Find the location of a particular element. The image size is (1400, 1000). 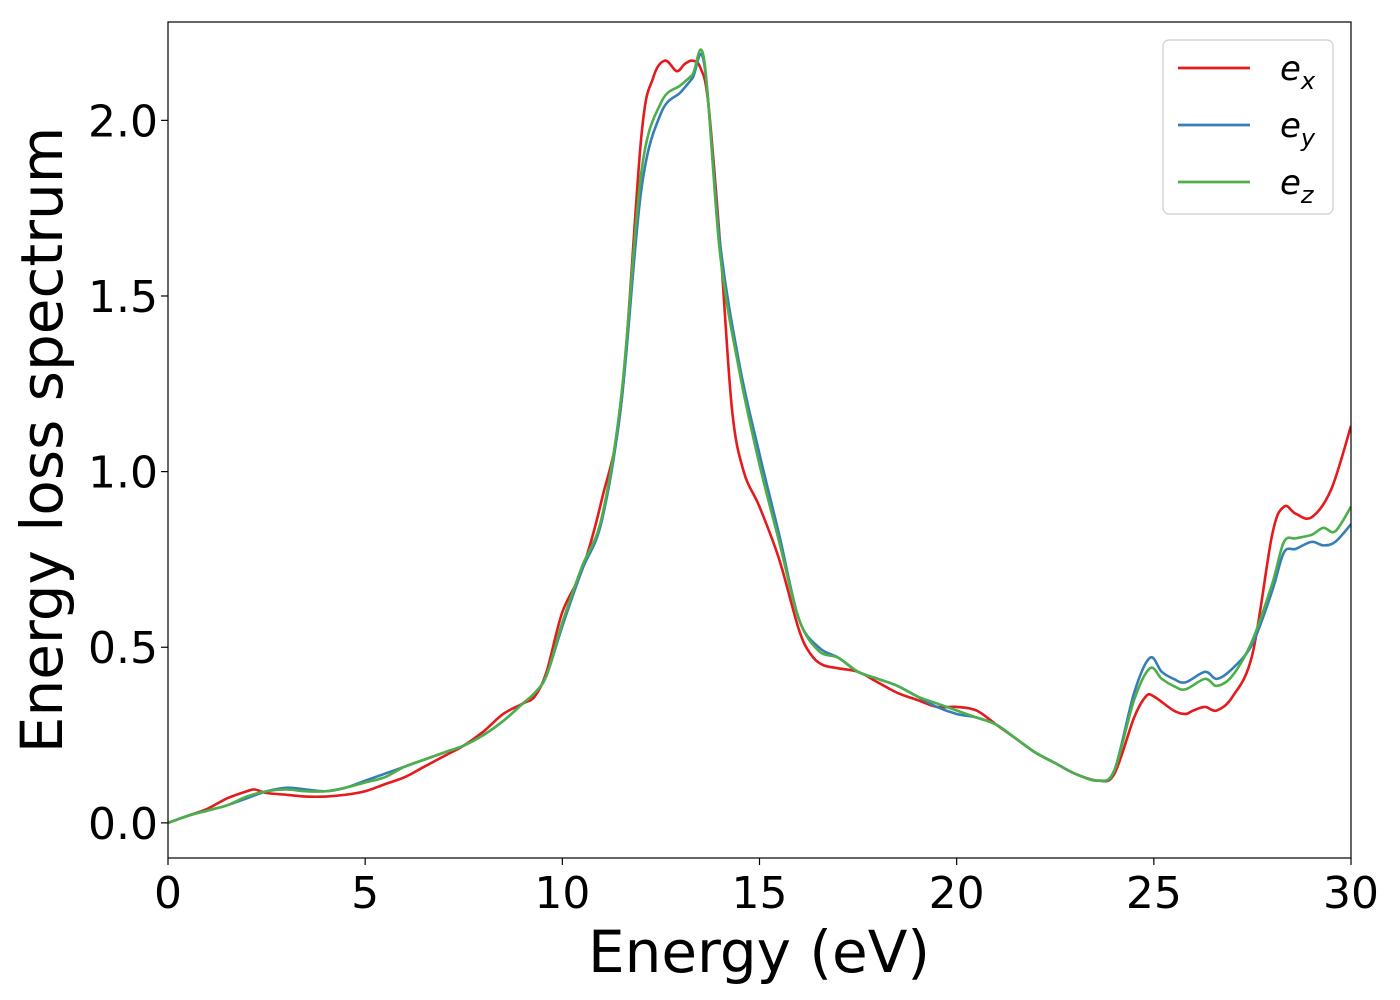

legend-box is located at coordinates (1248, 127).